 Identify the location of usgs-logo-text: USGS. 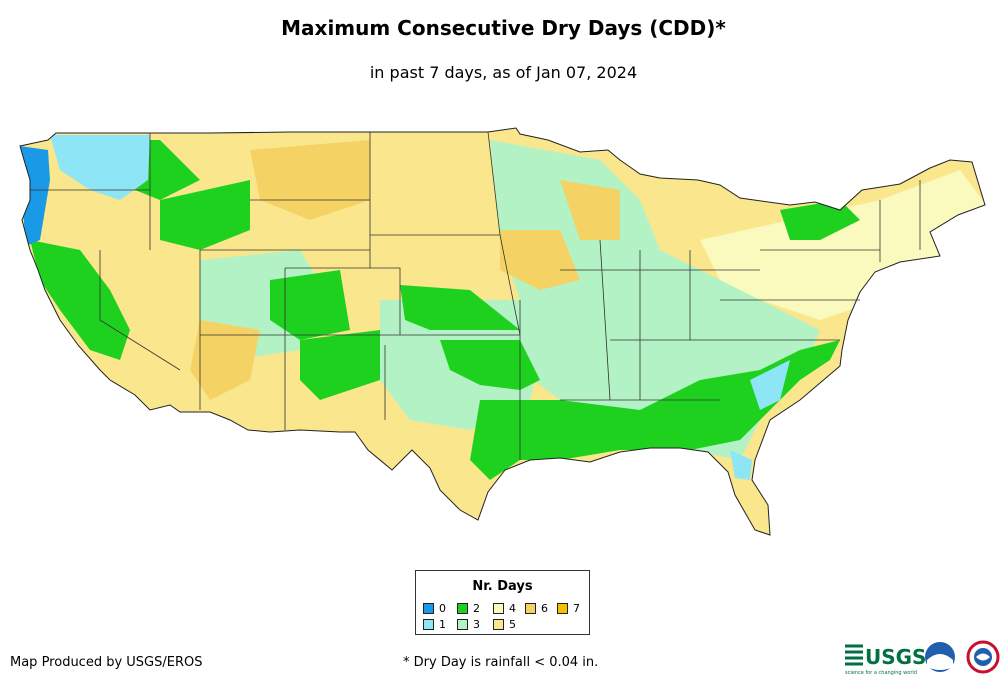
(895, 657).